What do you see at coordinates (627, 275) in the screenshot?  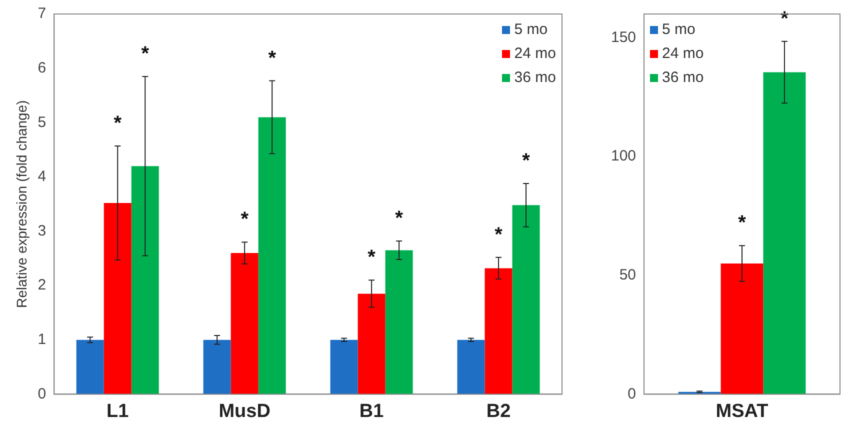 I see `y-tick-label: 50` at bounding box center [627, 275].